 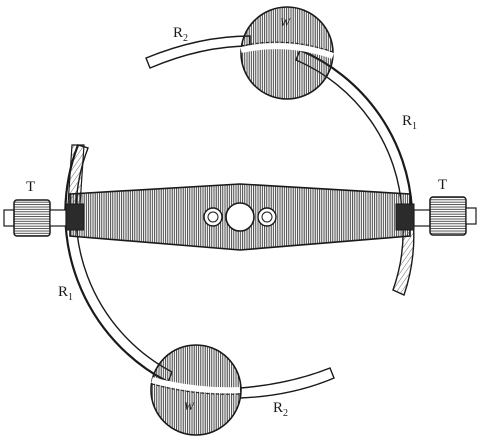 What do you see at coordinates (287, 383) in the screenshot?
I see `rim-segment-bottom-right` at bounding box center [287, 383].